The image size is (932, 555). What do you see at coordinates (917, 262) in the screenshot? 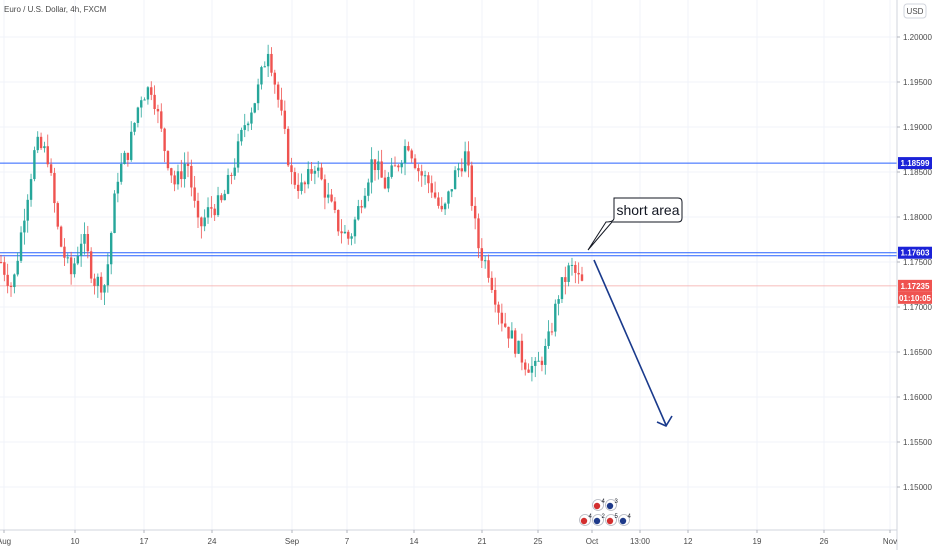
I see `price-tick-label: 1.17500` at bounding box center [917, 262].